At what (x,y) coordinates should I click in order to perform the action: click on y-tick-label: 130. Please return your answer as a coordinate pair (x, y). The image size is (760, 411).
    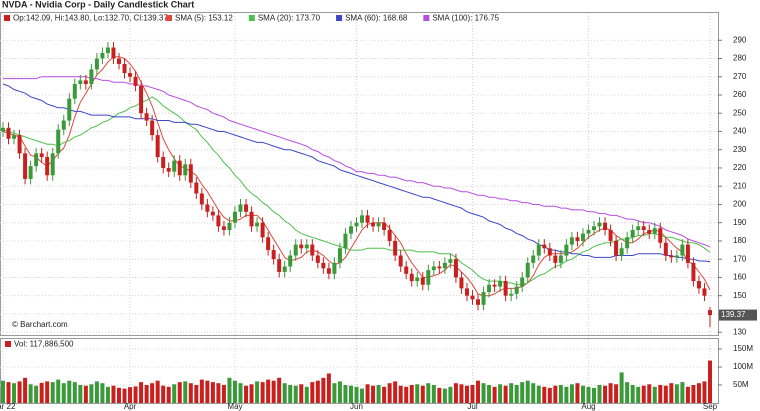
    Looking at the image, I should click on (740, 331).